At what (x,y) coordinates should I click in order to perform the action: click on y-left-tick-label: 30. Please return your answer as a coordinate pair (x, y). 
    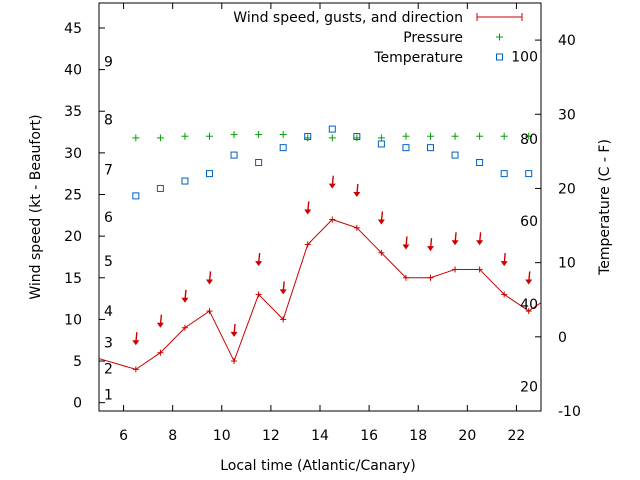
    Looking at the image, I should click on (73, 154).